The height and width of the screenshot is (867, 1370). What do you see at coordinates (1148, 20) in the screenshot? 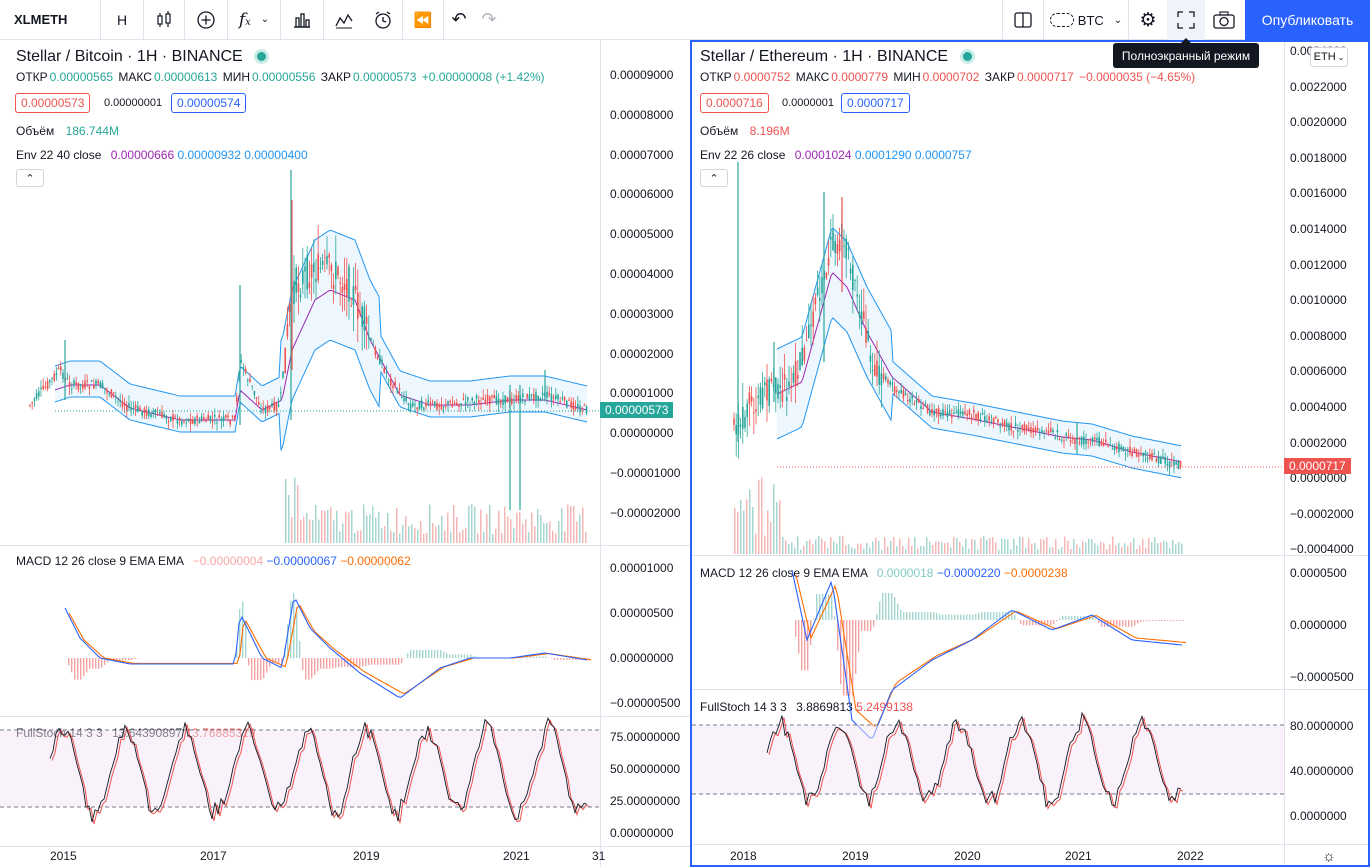
I see `settings-button: ⚙` at bounding box center [1148, 20].